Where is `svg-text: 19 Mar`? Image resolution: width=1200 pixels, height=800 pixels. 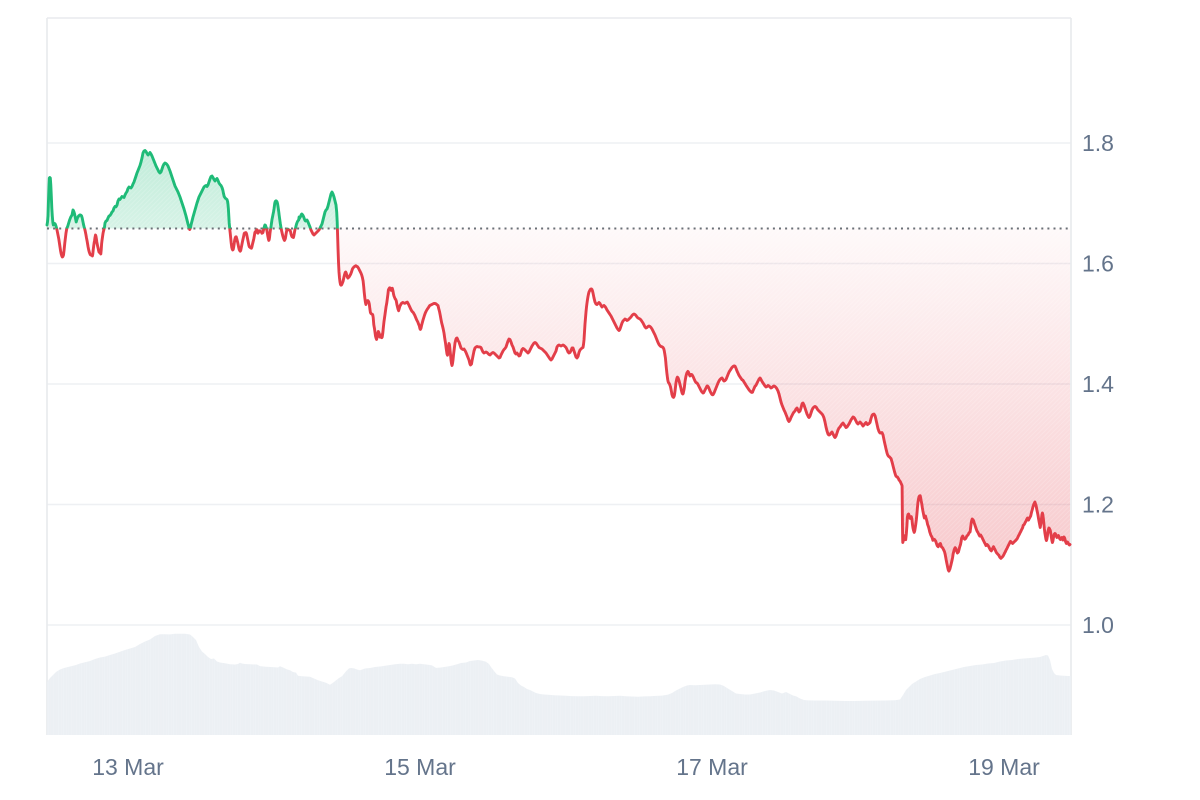 svg-text: 19 Mar is located at coordinates (1004, 767).